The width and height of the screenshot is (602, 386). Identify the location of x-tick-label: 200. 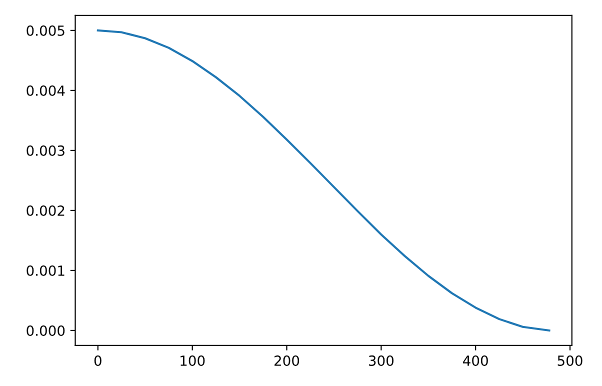
(287, 360).